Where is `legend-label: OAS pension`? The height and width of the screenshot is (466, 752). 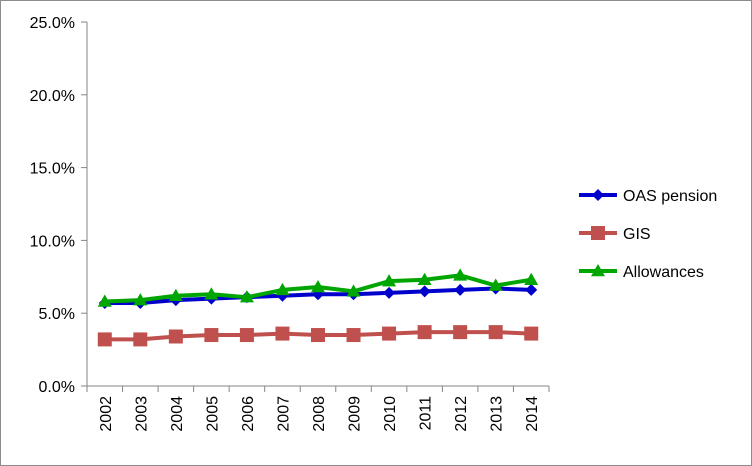
legend-label: OAS pension is located at coordinates (670, 196).